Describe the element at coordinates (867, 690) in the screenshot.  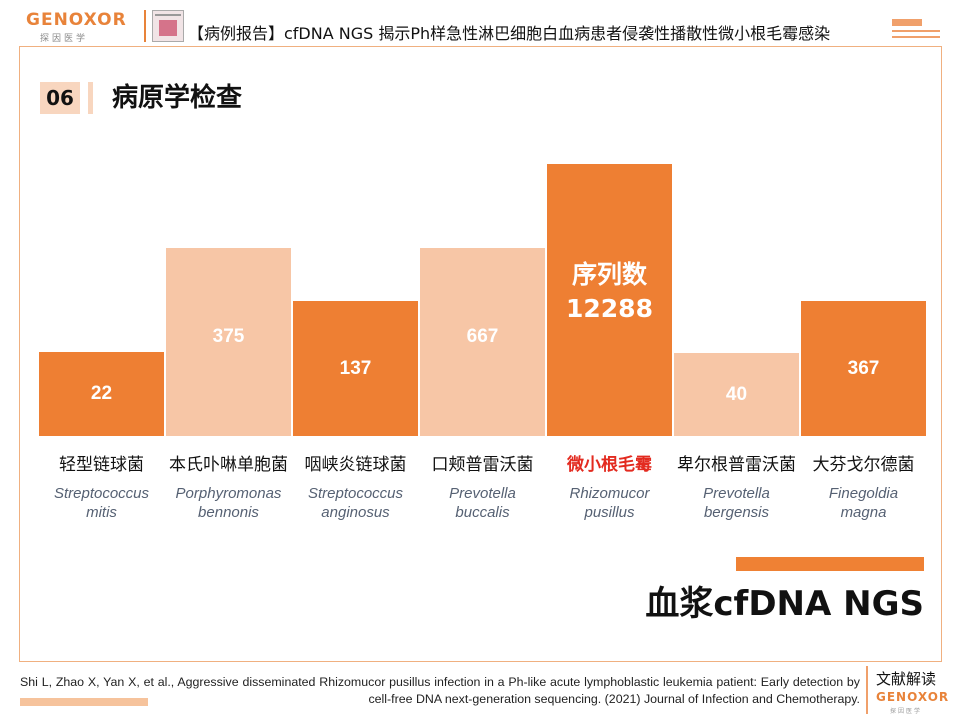
I see `footer-divider` at that location.